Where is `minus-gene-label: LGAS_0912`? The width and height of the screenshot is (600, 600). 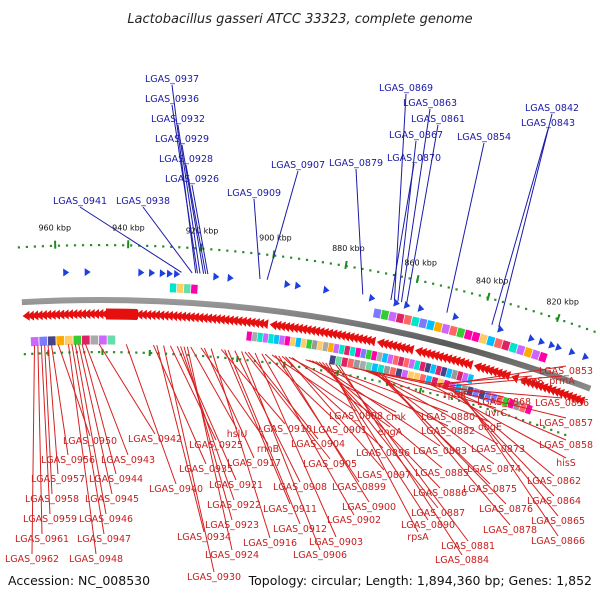
minus-gene-label: LGAS_0912 is located at coordinates (300, 529).